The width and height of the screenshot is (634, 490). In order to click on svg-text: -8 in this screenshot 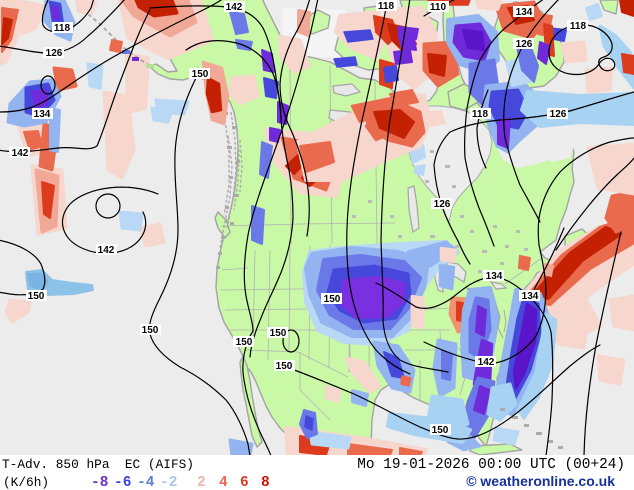, I will do `click(99, 482)`.